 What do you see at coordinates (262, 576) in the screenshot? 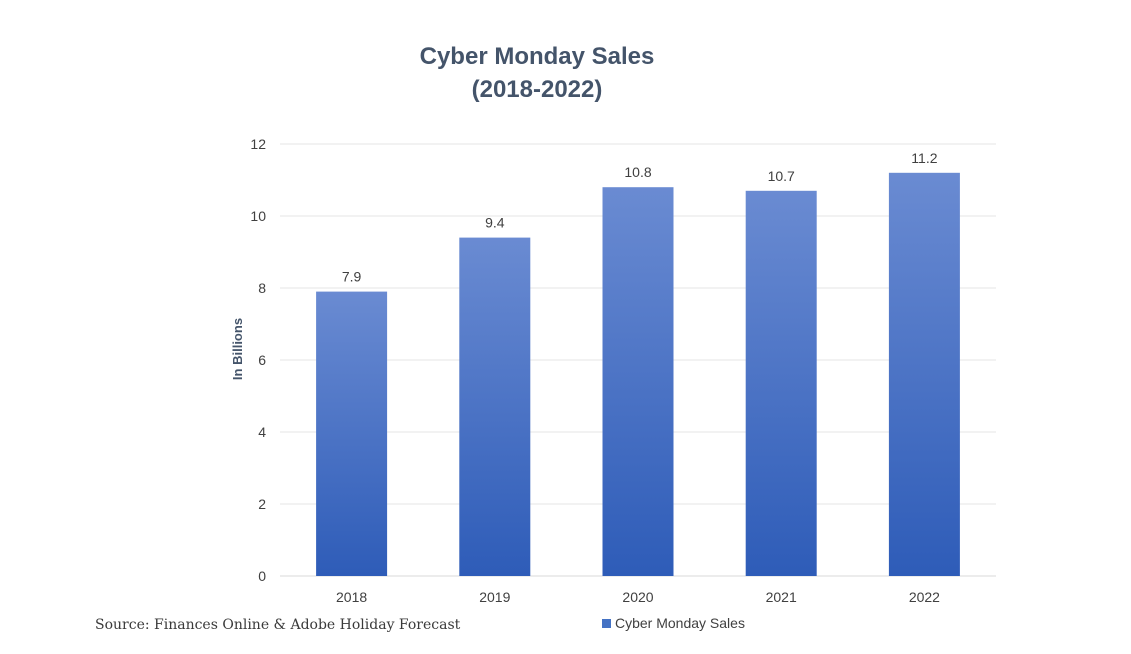
I see `y-tick-label: 0` at bounding box center [262, 576].